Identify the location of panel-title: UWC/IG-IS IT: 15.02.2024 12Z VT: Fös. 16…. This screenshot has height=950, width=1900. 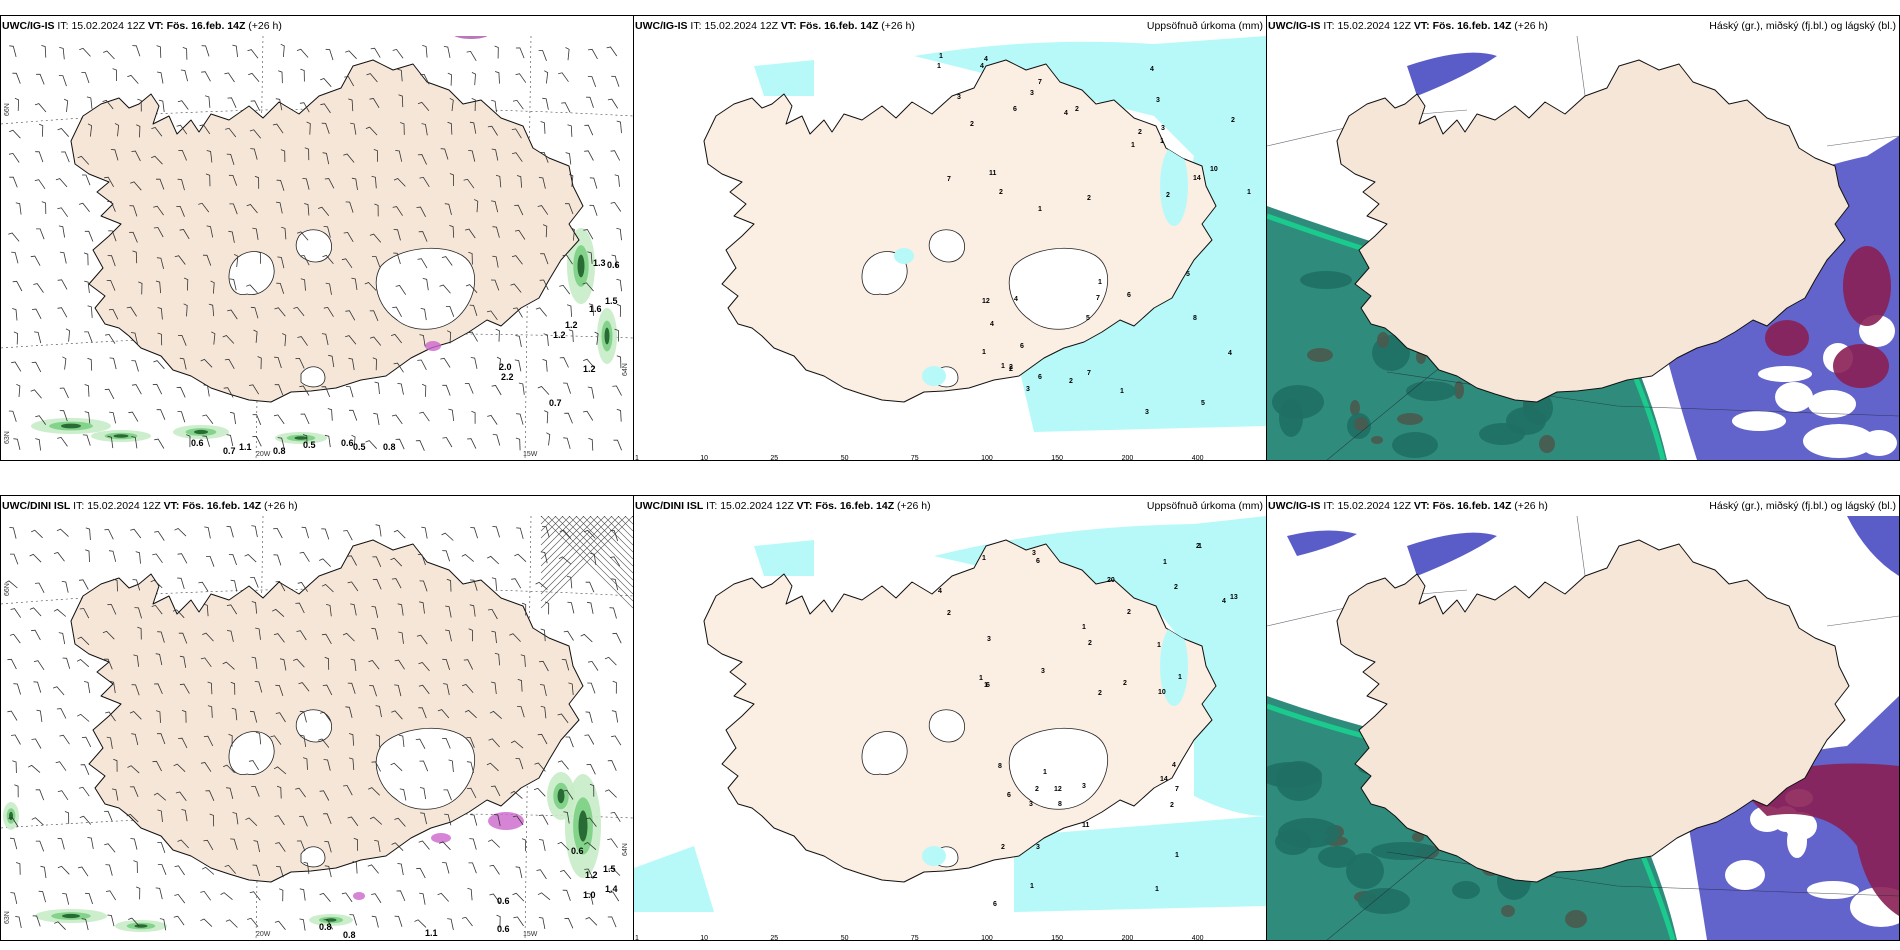
(950, 26).